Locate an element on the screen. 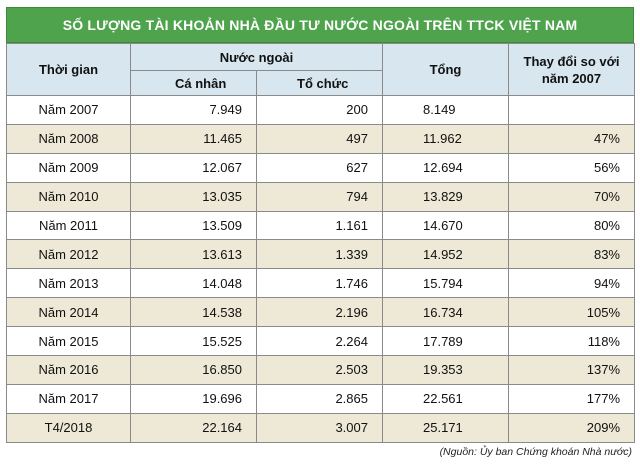 This screenshot has width=640, height=468. table-row: Năm 2017 19.696 2.865 22.561 177% is located at coordinates (320, 398).